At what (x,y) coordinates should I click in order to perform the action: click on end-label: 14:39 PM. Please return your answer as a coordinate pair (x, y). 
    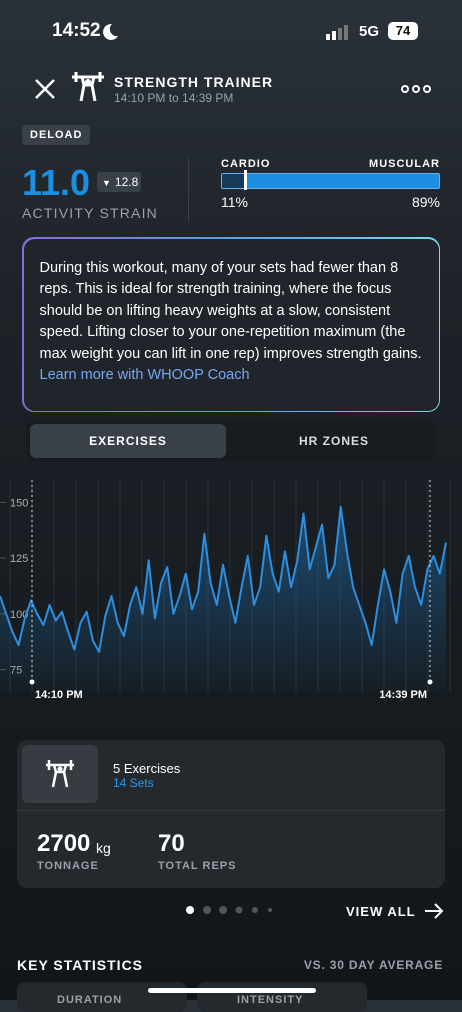
    Looking at the image, I should click on (403, 695).